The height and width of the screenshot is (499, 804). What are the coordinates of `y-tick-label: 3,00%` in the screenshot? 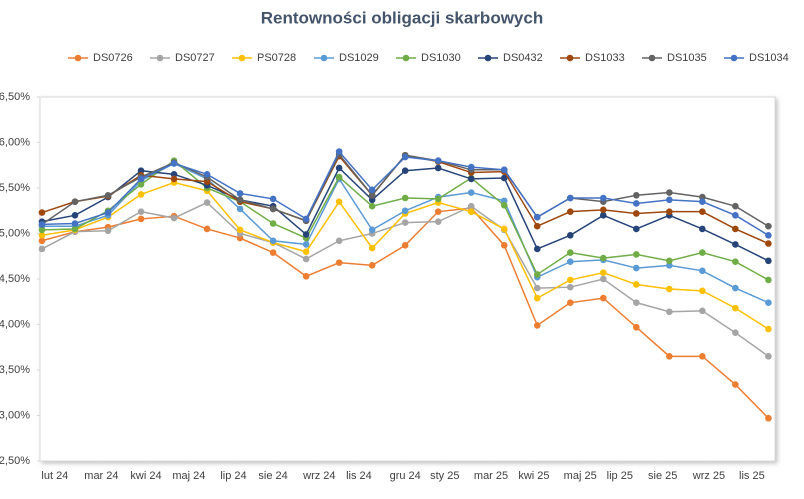 It's located at (15, 415).